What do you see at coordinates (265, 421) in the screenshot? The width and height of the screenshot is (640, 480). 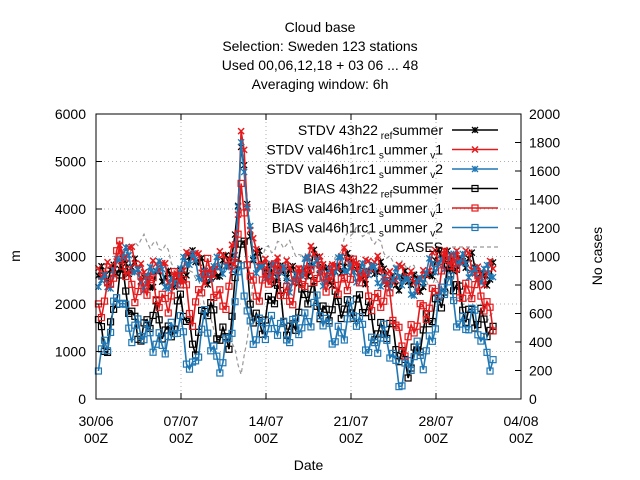 I see `x-tick-date: 14/07` at bounding box center [265, 421].